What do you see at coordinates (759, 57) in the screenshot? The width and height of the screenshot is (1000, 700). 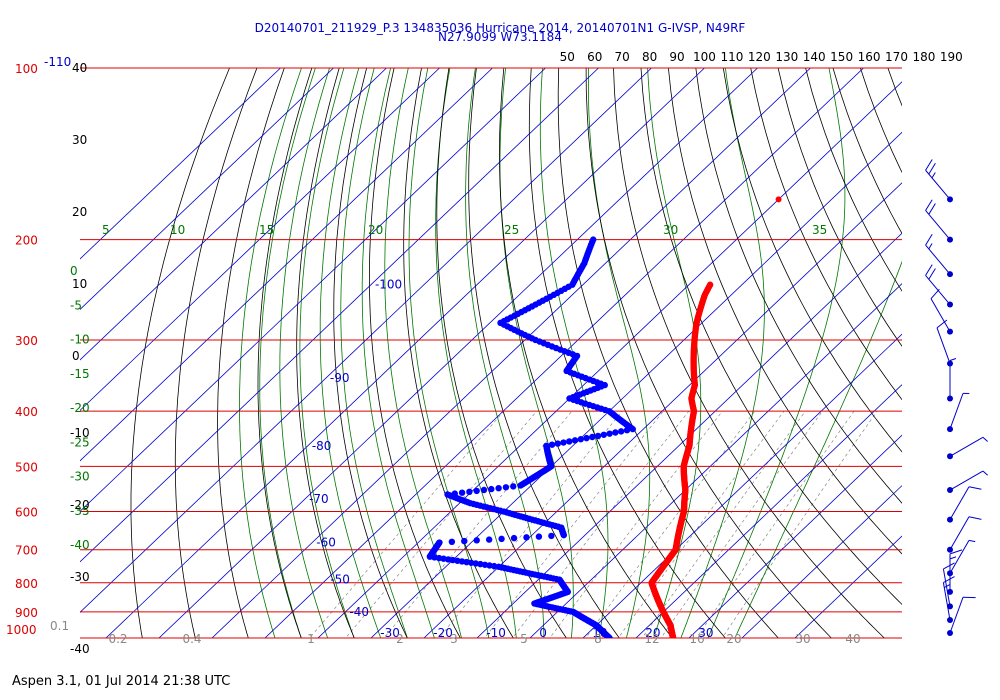 I see `top-axis-tick-label: 120` at bounding box center [759, 57].